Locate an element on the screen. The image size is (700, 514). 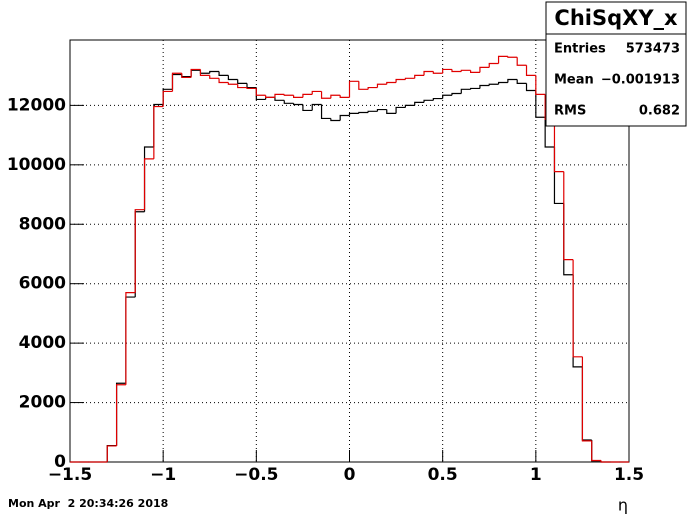
y-tick-label: 12000 is located at coordinates (36, 105).